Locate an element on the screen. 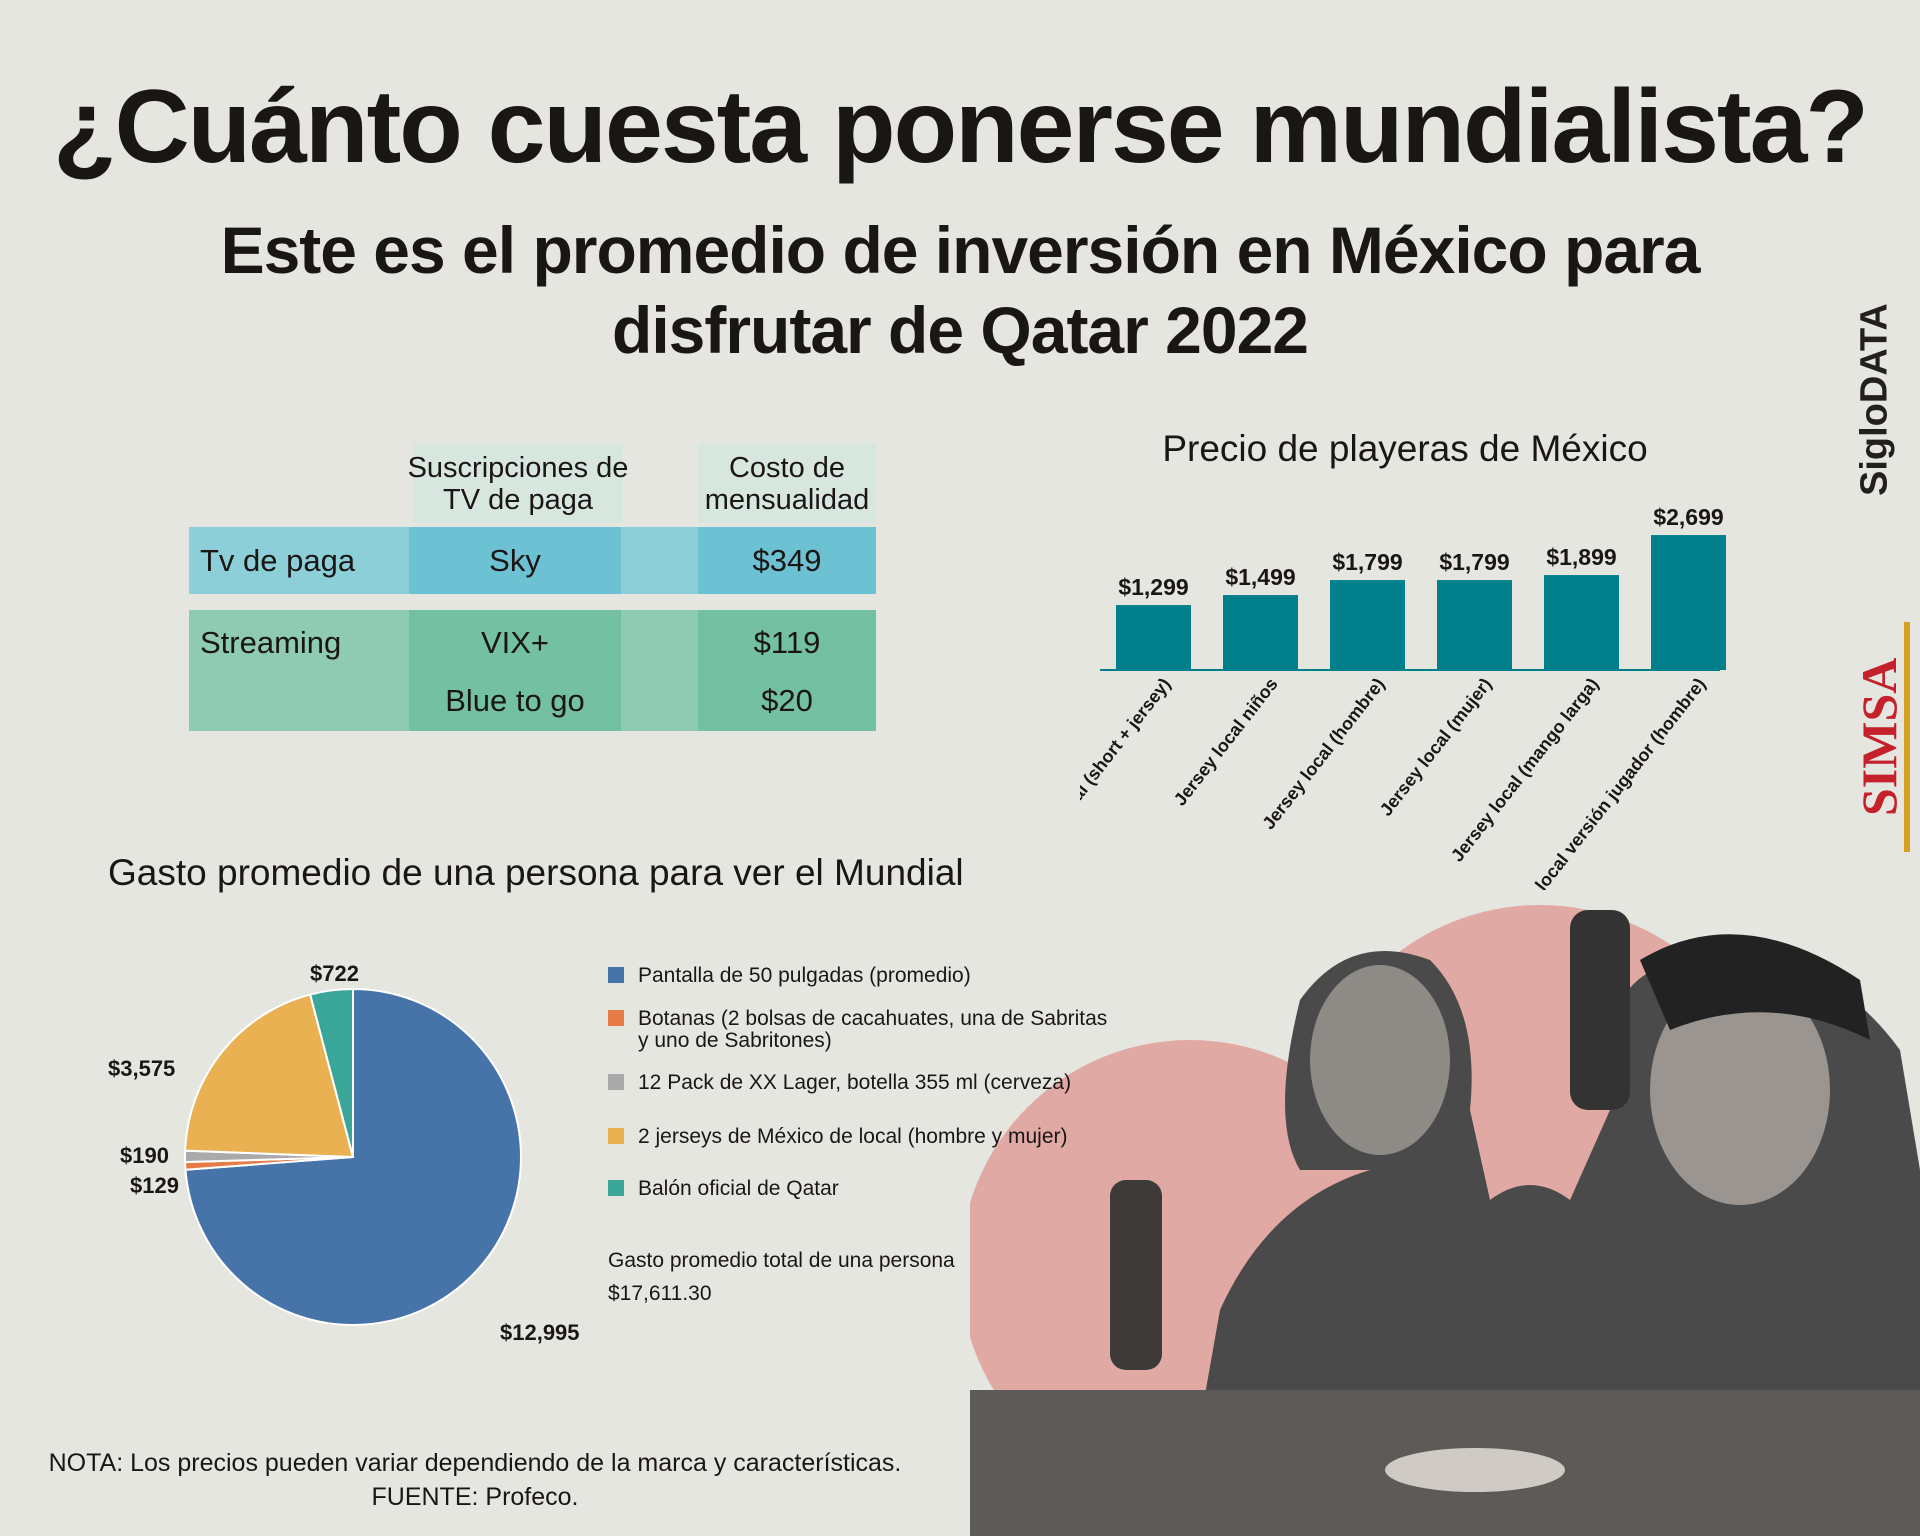  bar-value-label-4: $1,899 is located at coordinates (1581, 557).